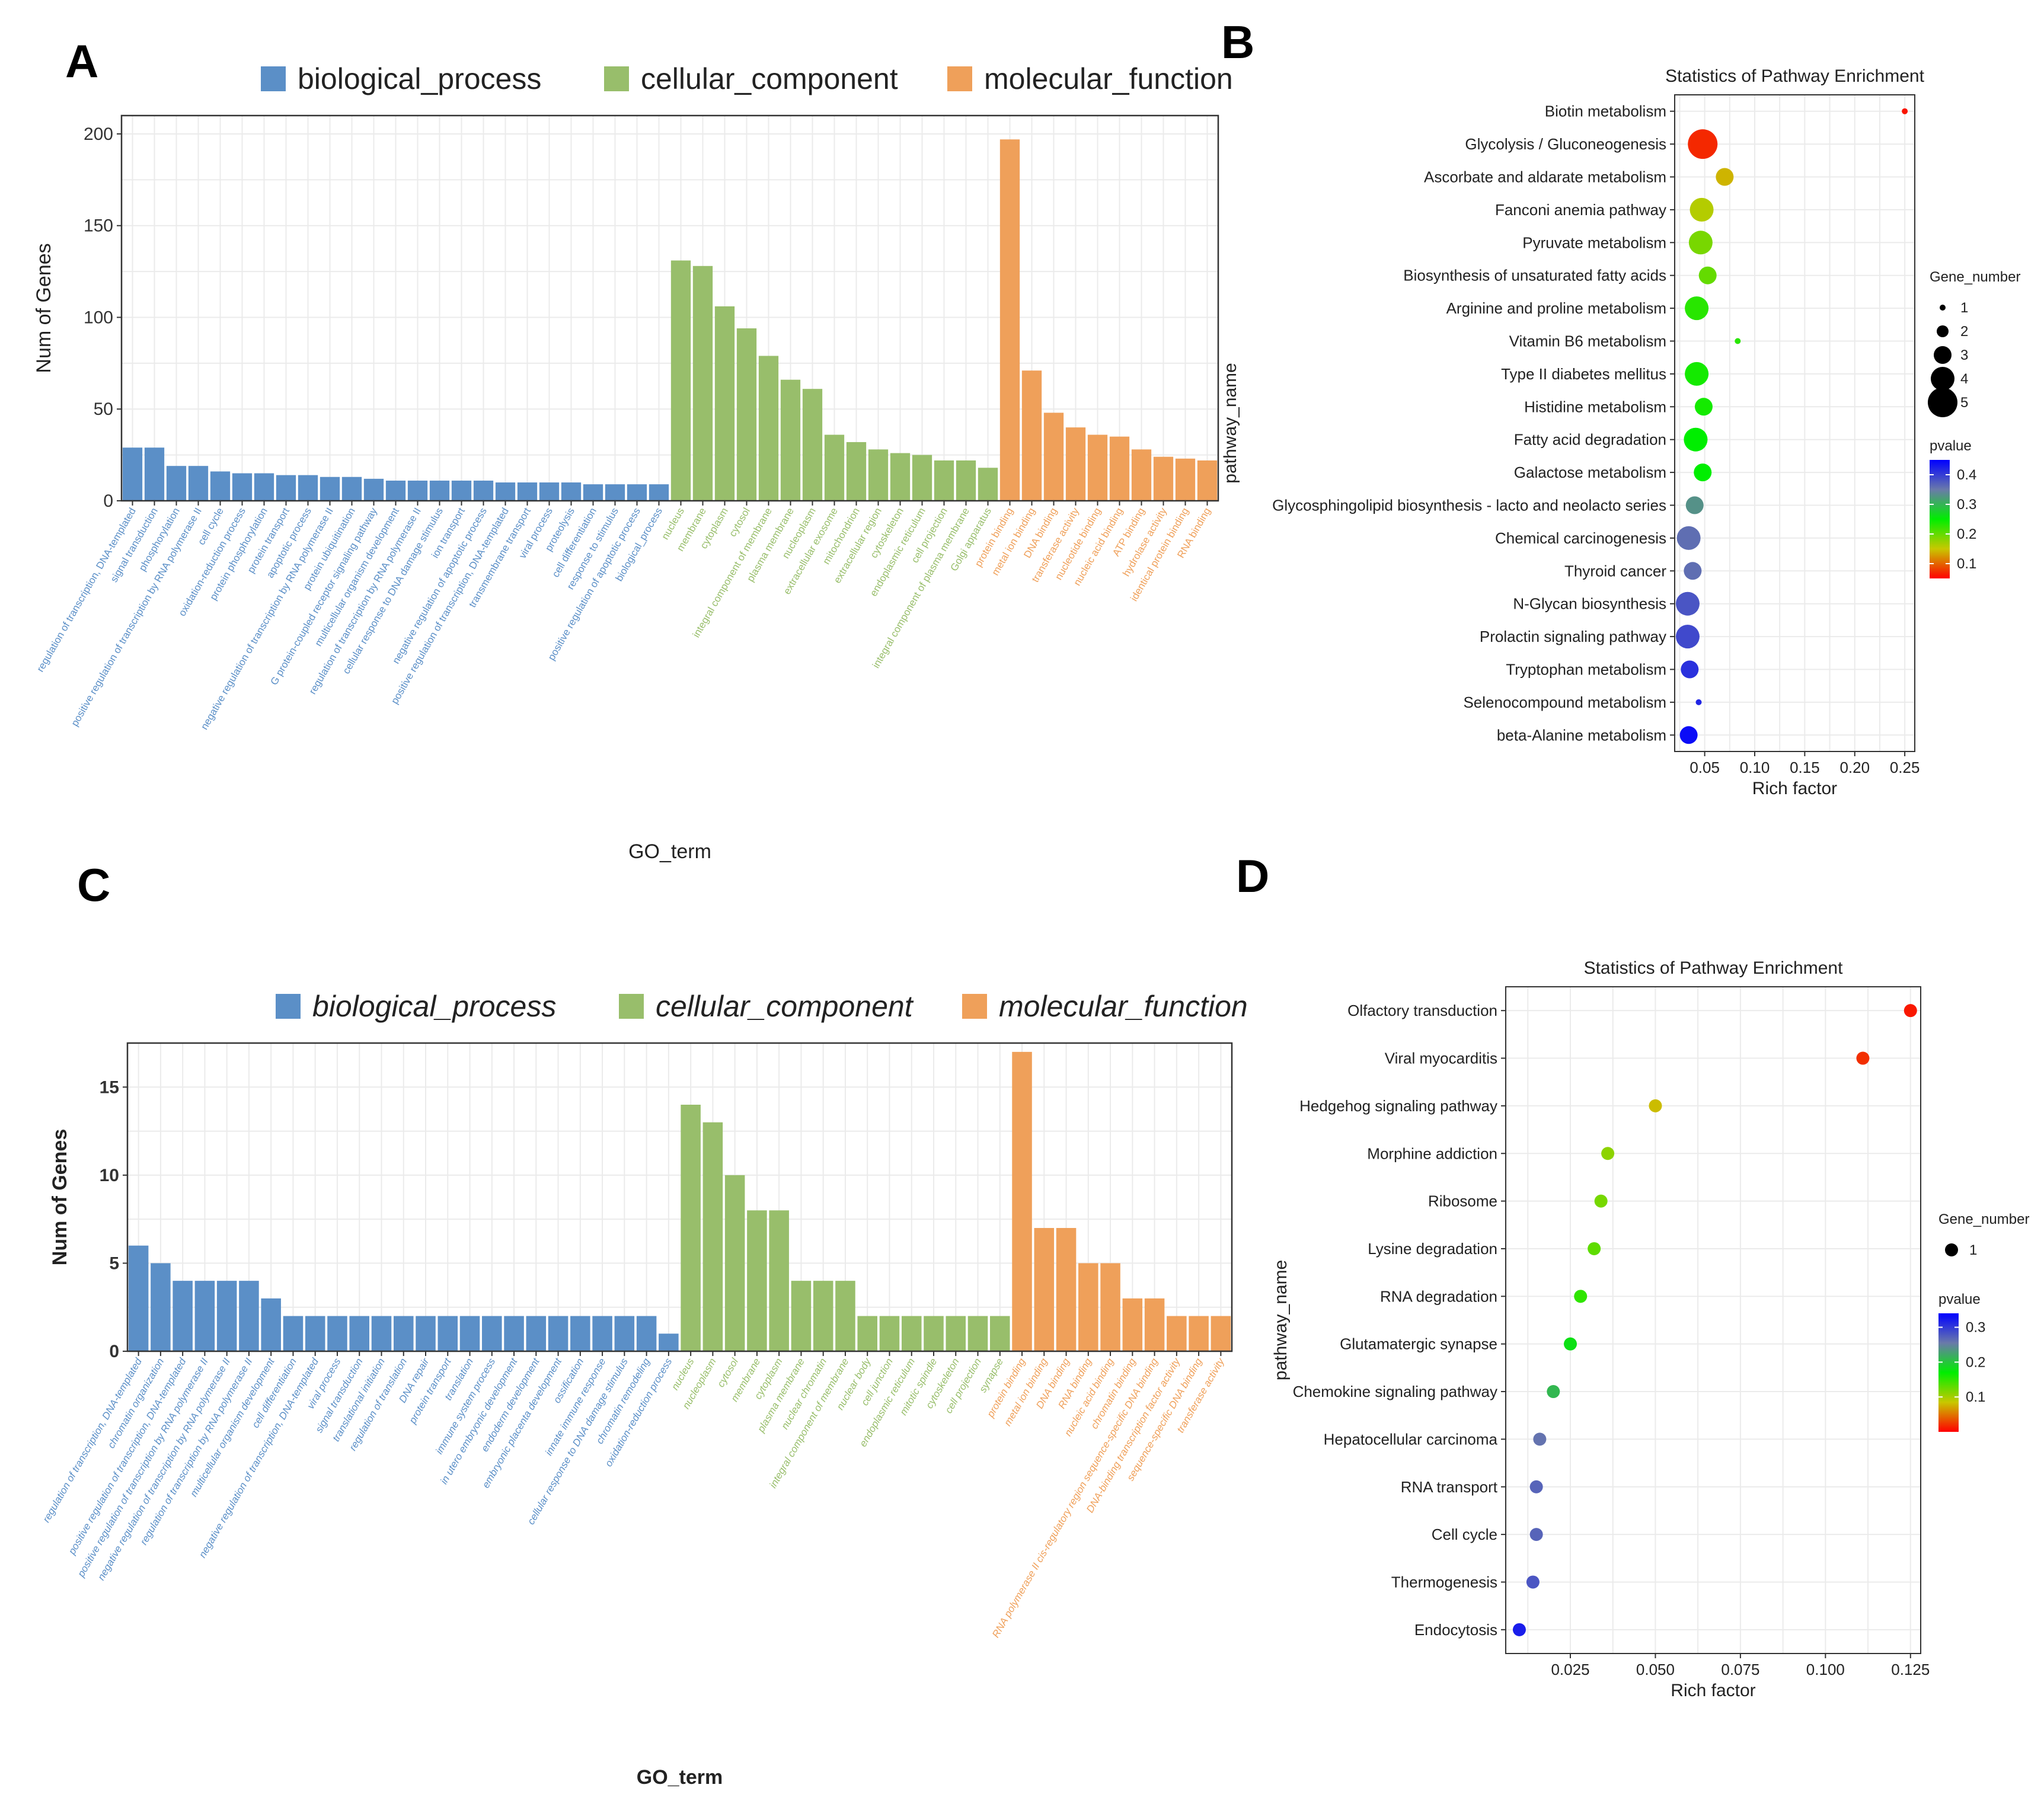  I want to click on point-lysine-degradation, so click(1594, 1248).